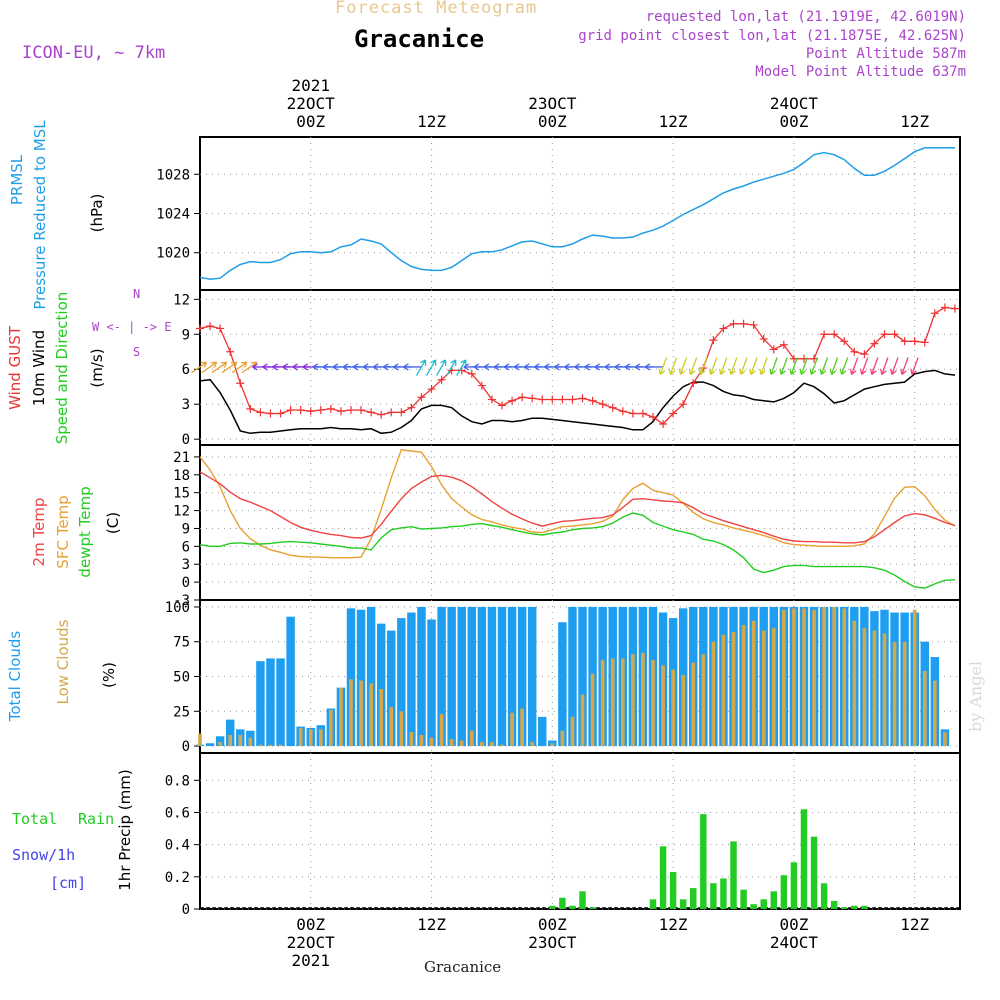  Describe the element at coordinates (177, 814) in the screenshot. I see `y-tick-label: 0.6` at that location.